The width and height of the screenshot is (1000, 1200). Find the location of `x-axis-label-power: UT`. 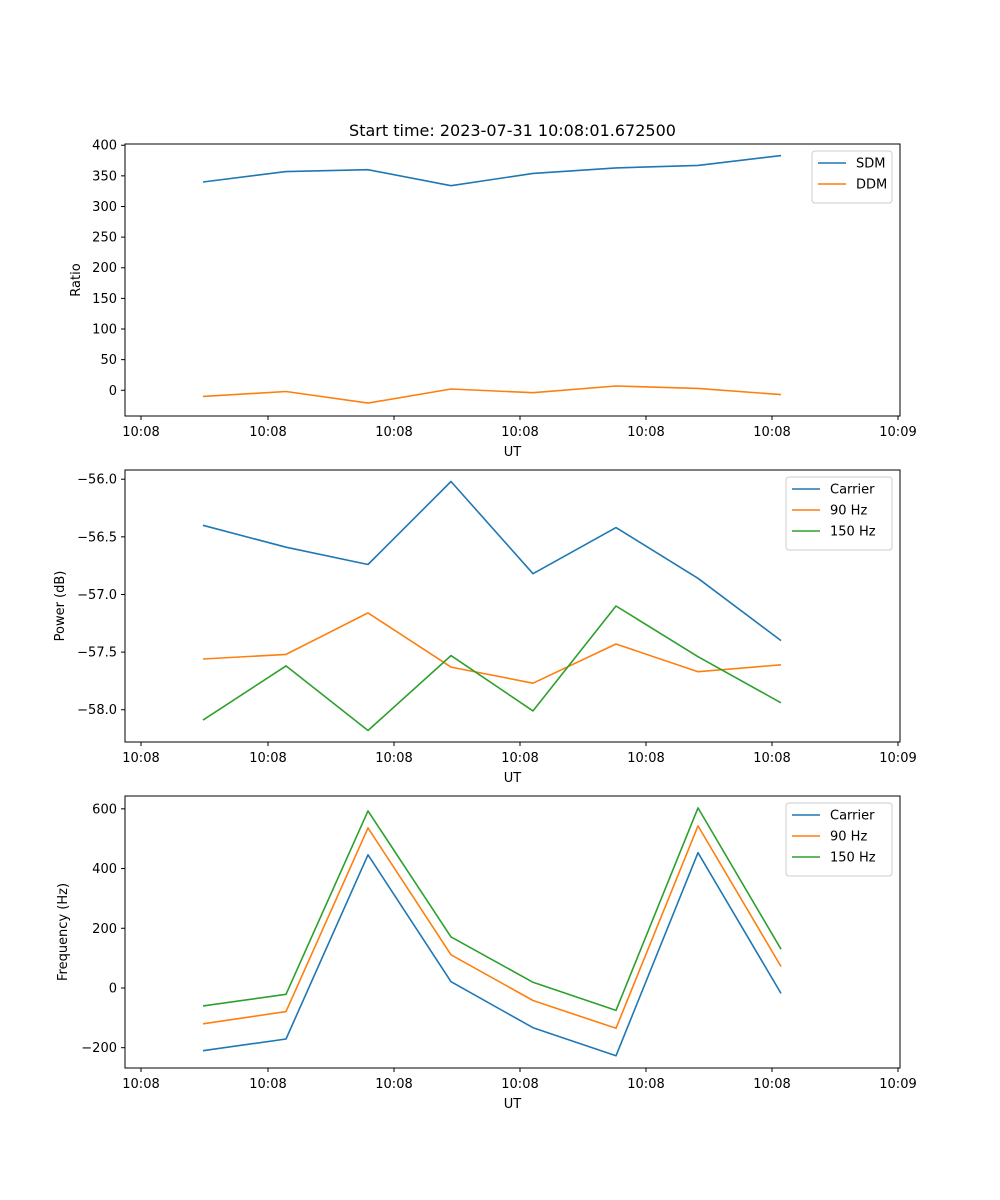

x-axis-label-power: UT is located at coordinates (513, 778).